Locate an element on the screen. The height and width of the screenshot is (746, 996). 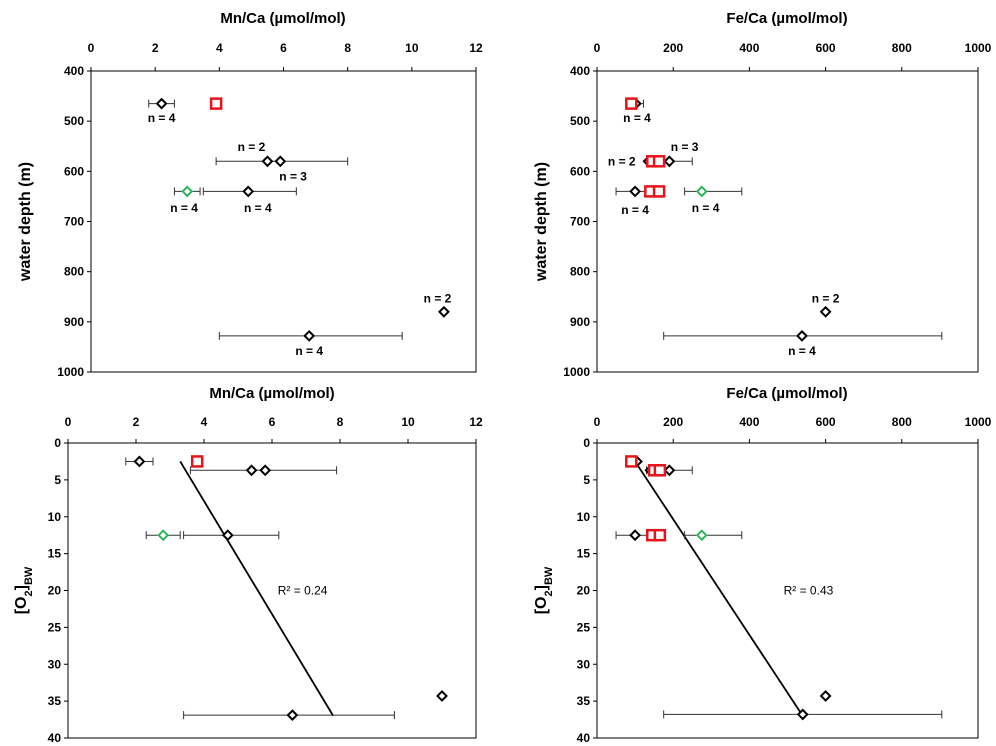
y-tick-label: 25 is located at coordinates (55, 627).